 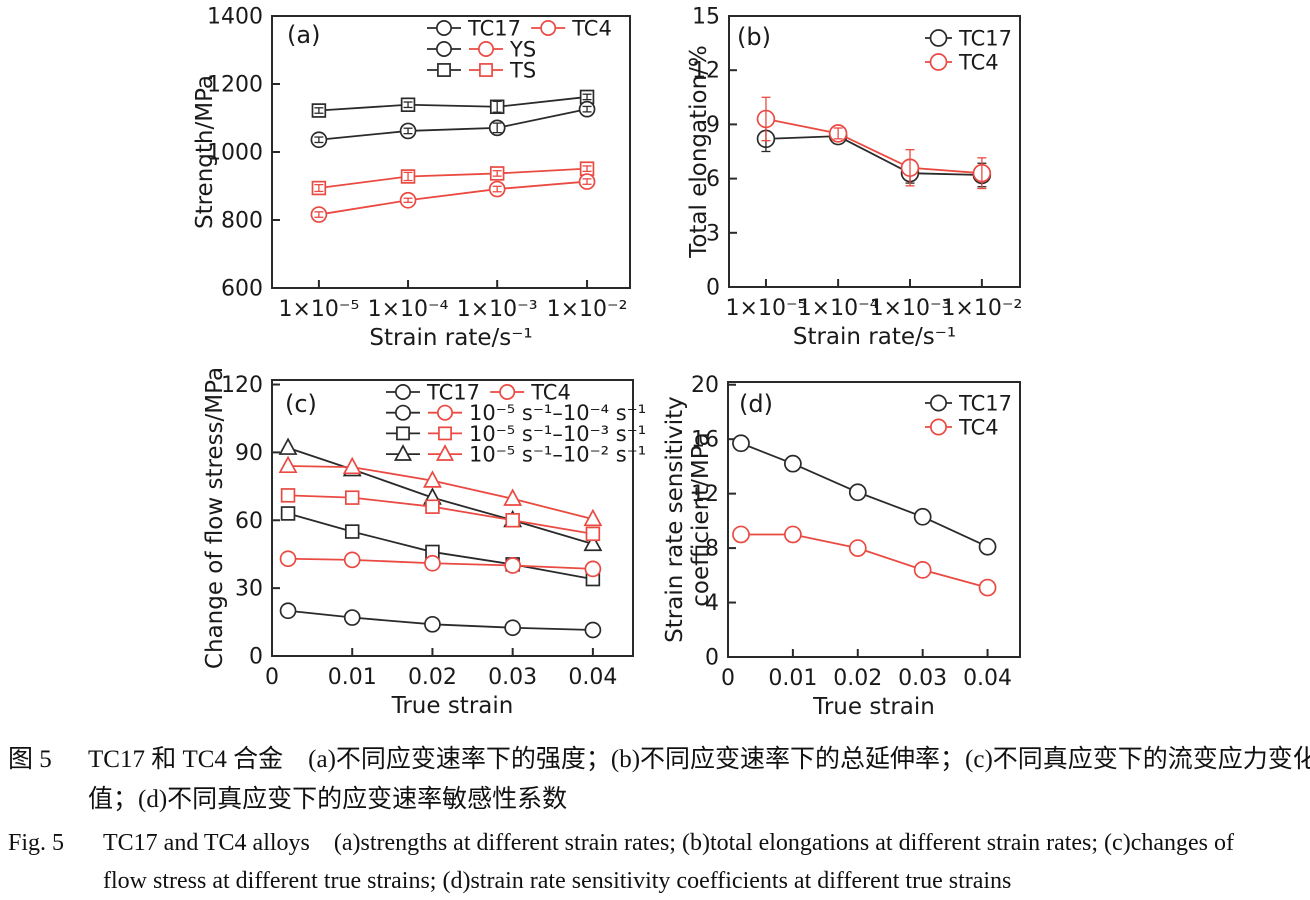 I want to click on panel-tag: (b), so click(x=754, y=37).